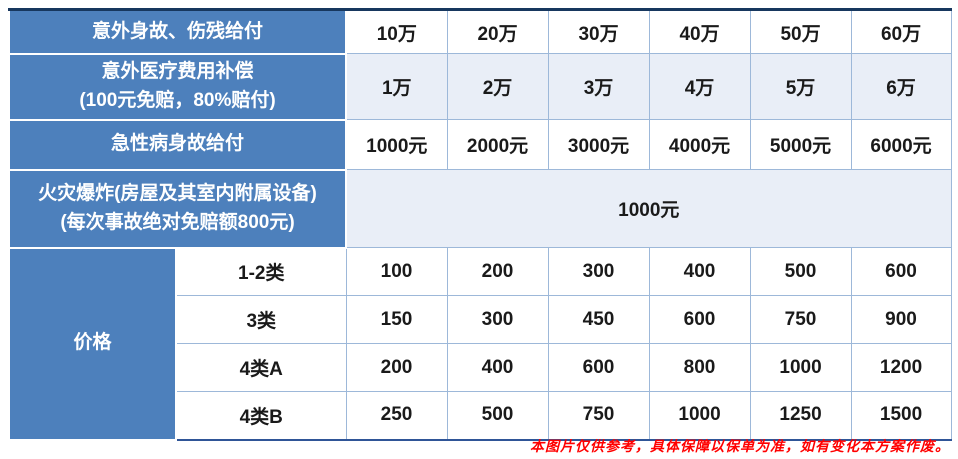 The image size is (958, 459). Describe the element at coordinates (598, 144) in the screenshot. I see `value-cell: 3000元` at that location.